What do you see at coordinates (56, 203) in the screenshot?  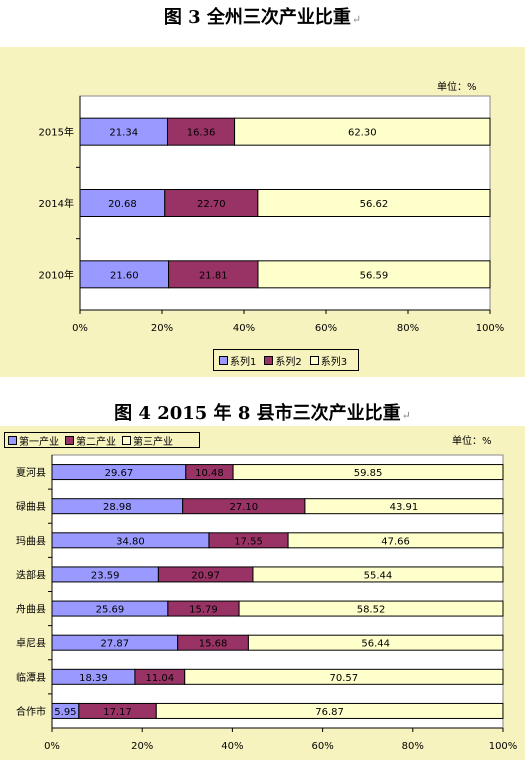 I see `category-label: 2014年` at bounding box center [56, 203].